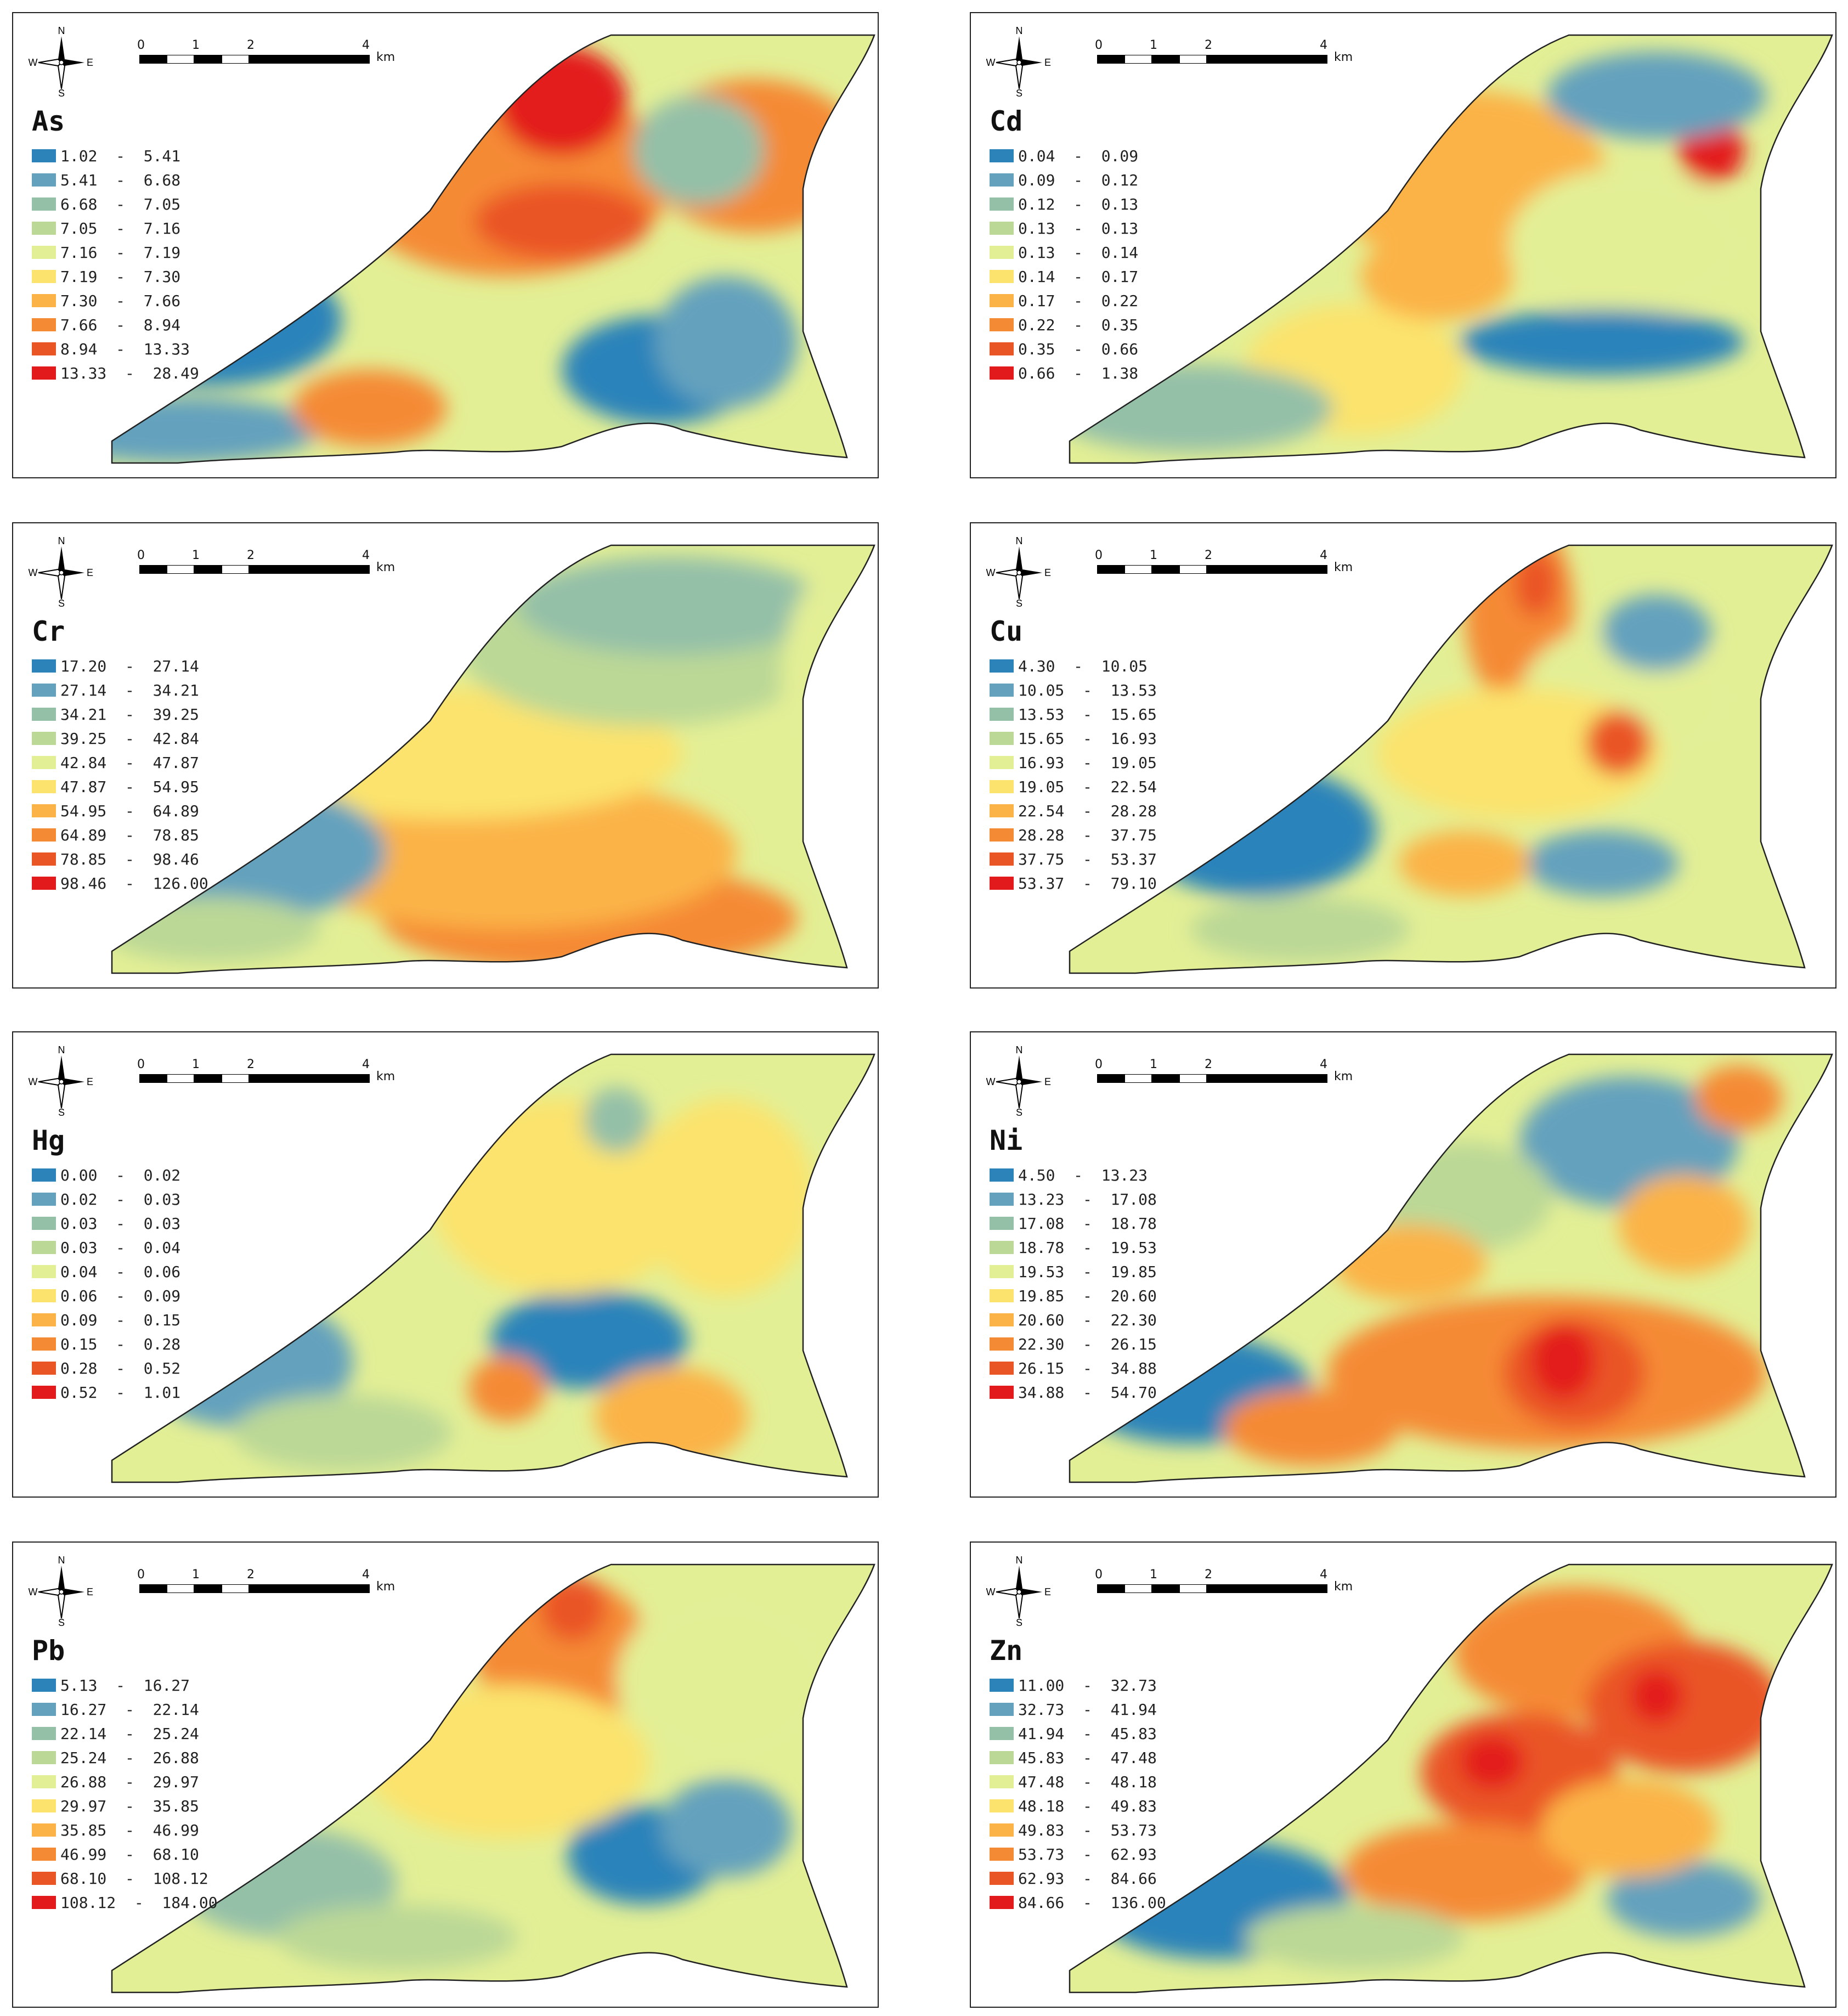 Image resolution: width=1848 pixels, height=2016 pixels. I want to click on legend-label: 0.66 - 1.38, so click(1079, 373).